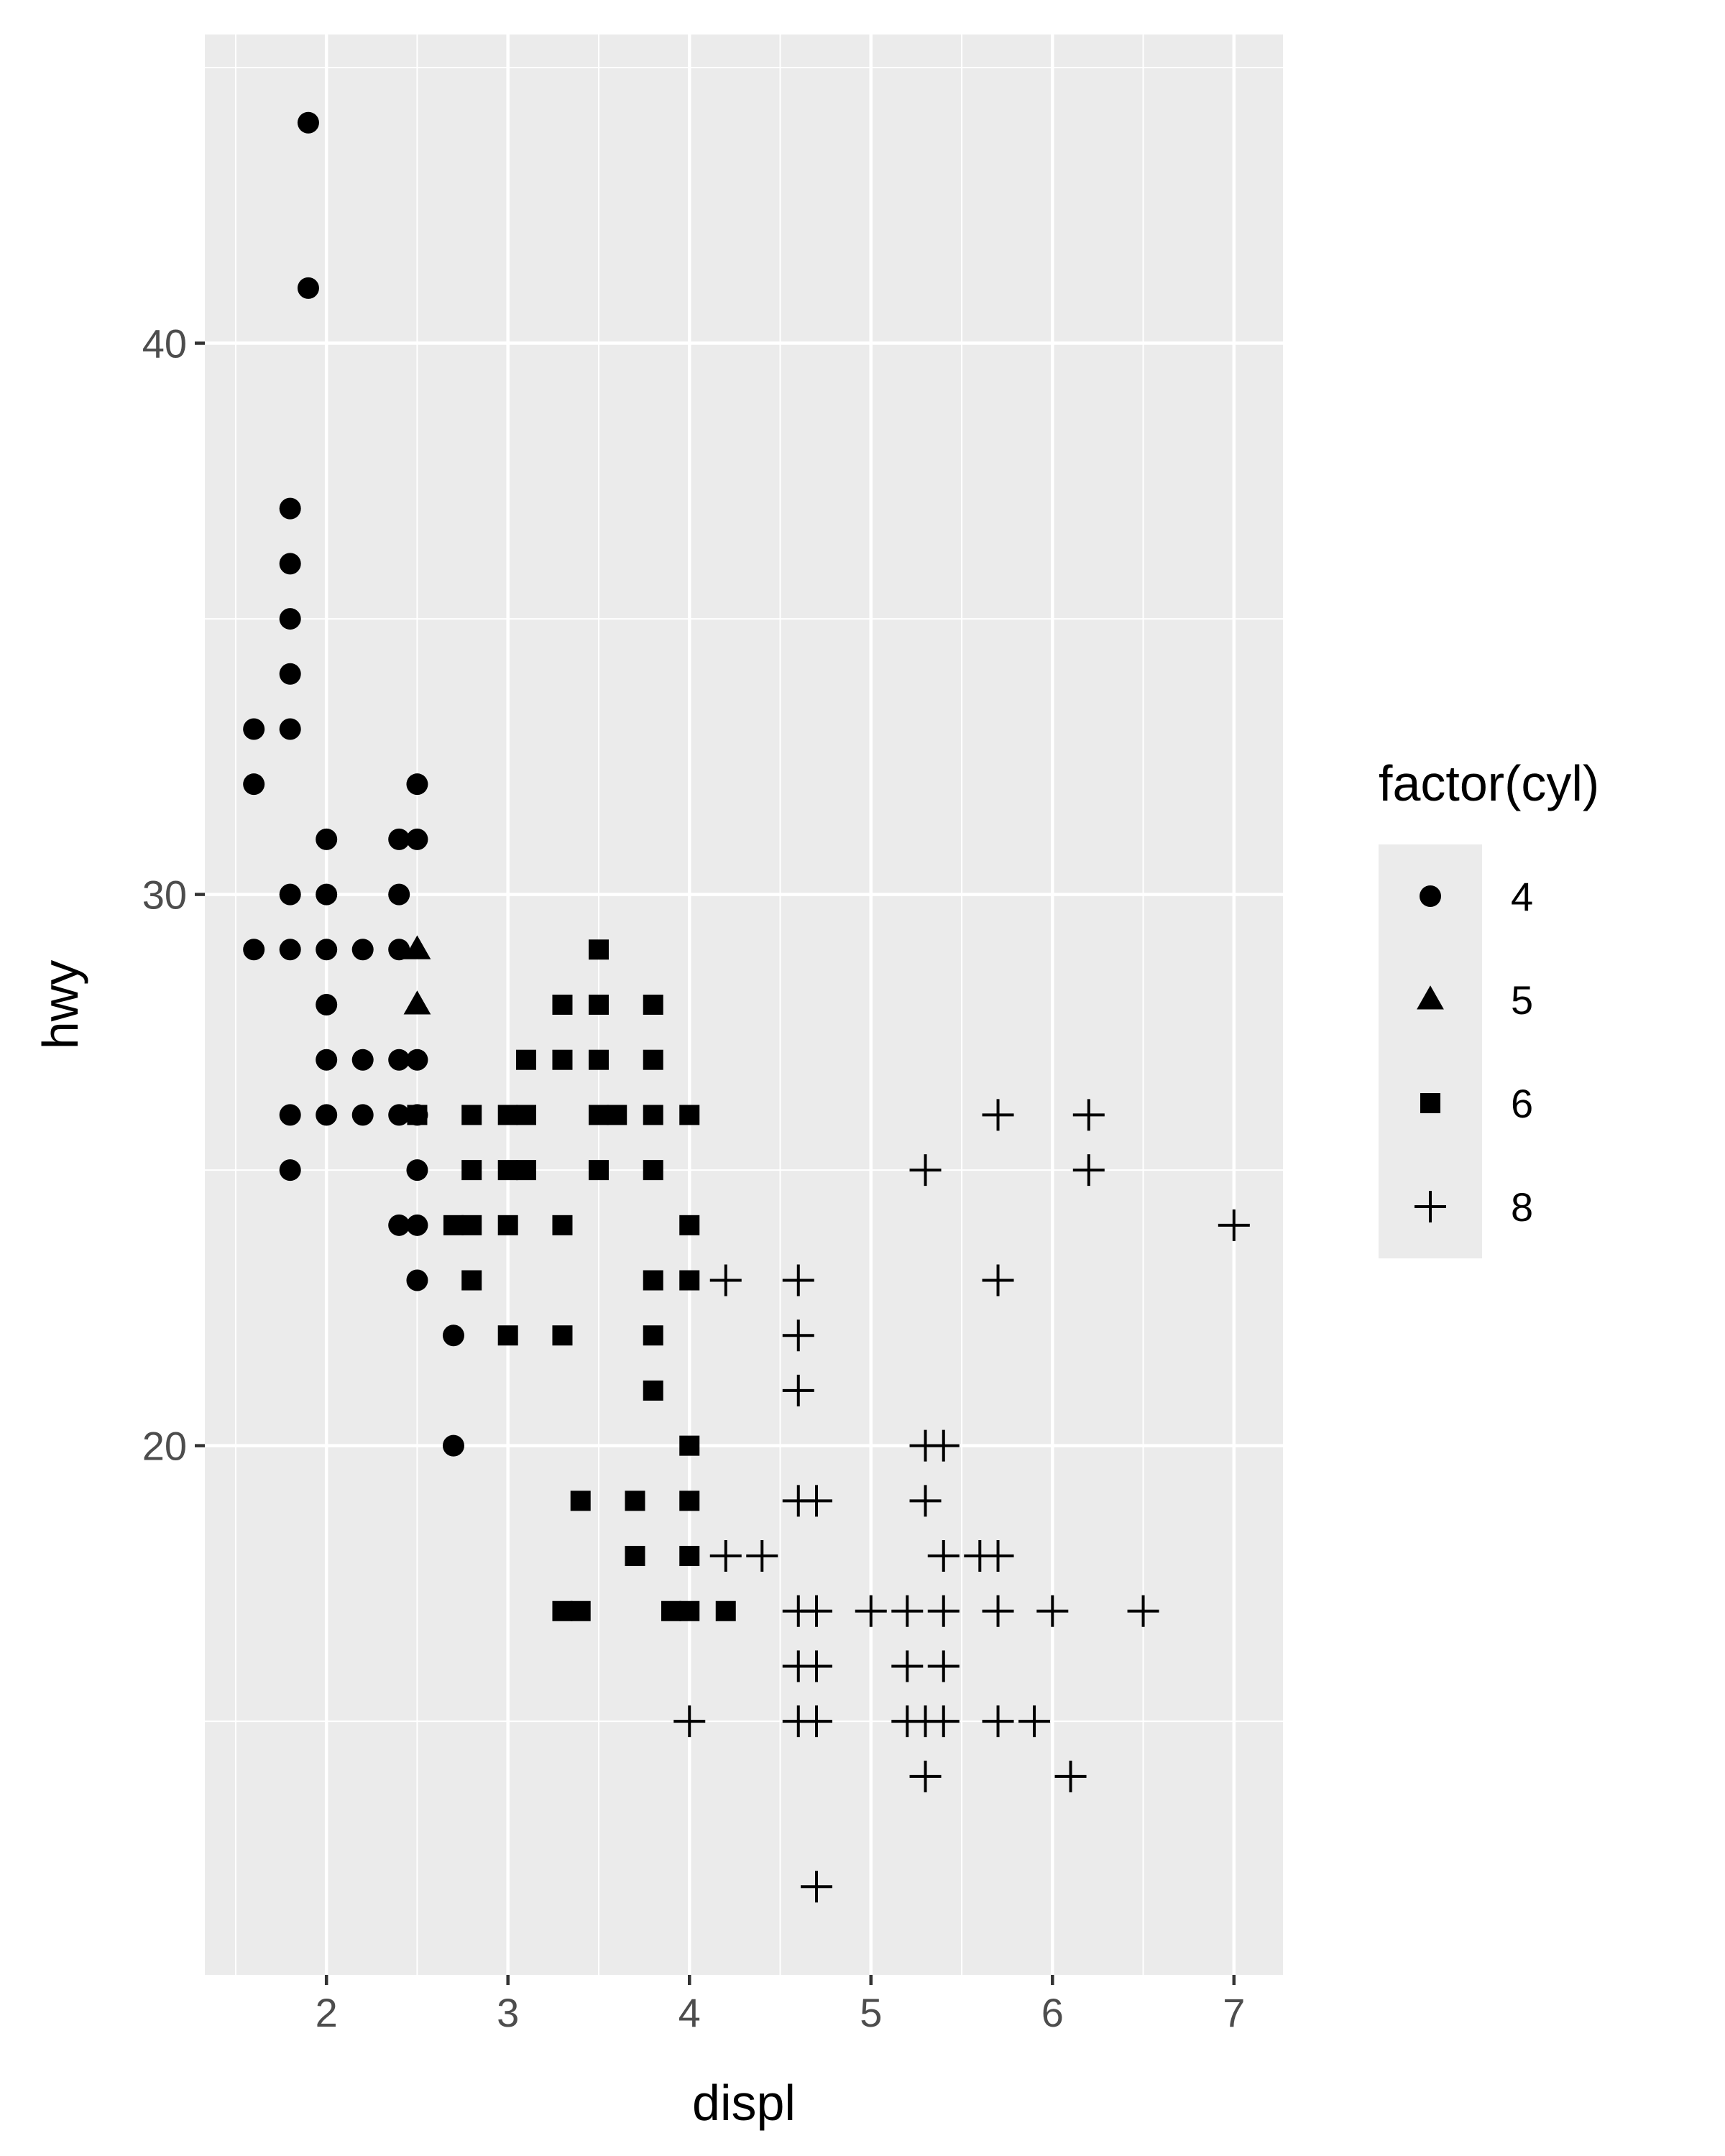 The width and height of the screenshot is (1725, 2156). Describe the element at coordinates (1234, 2012) in the screenshot. I see `x-tick-label: 7` at that location.